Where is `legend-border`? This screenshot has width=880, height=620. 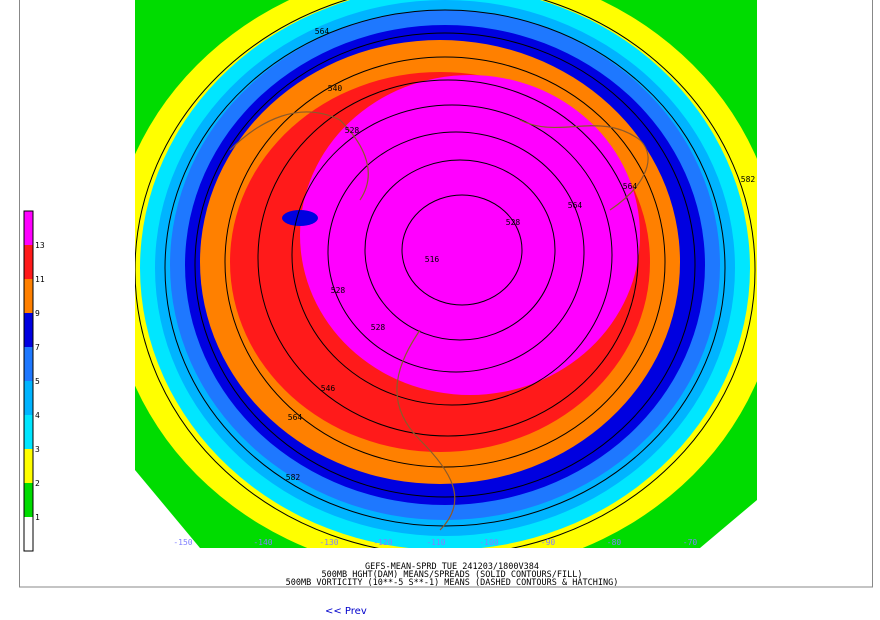
legend-border is located at coordinates (28, 381).